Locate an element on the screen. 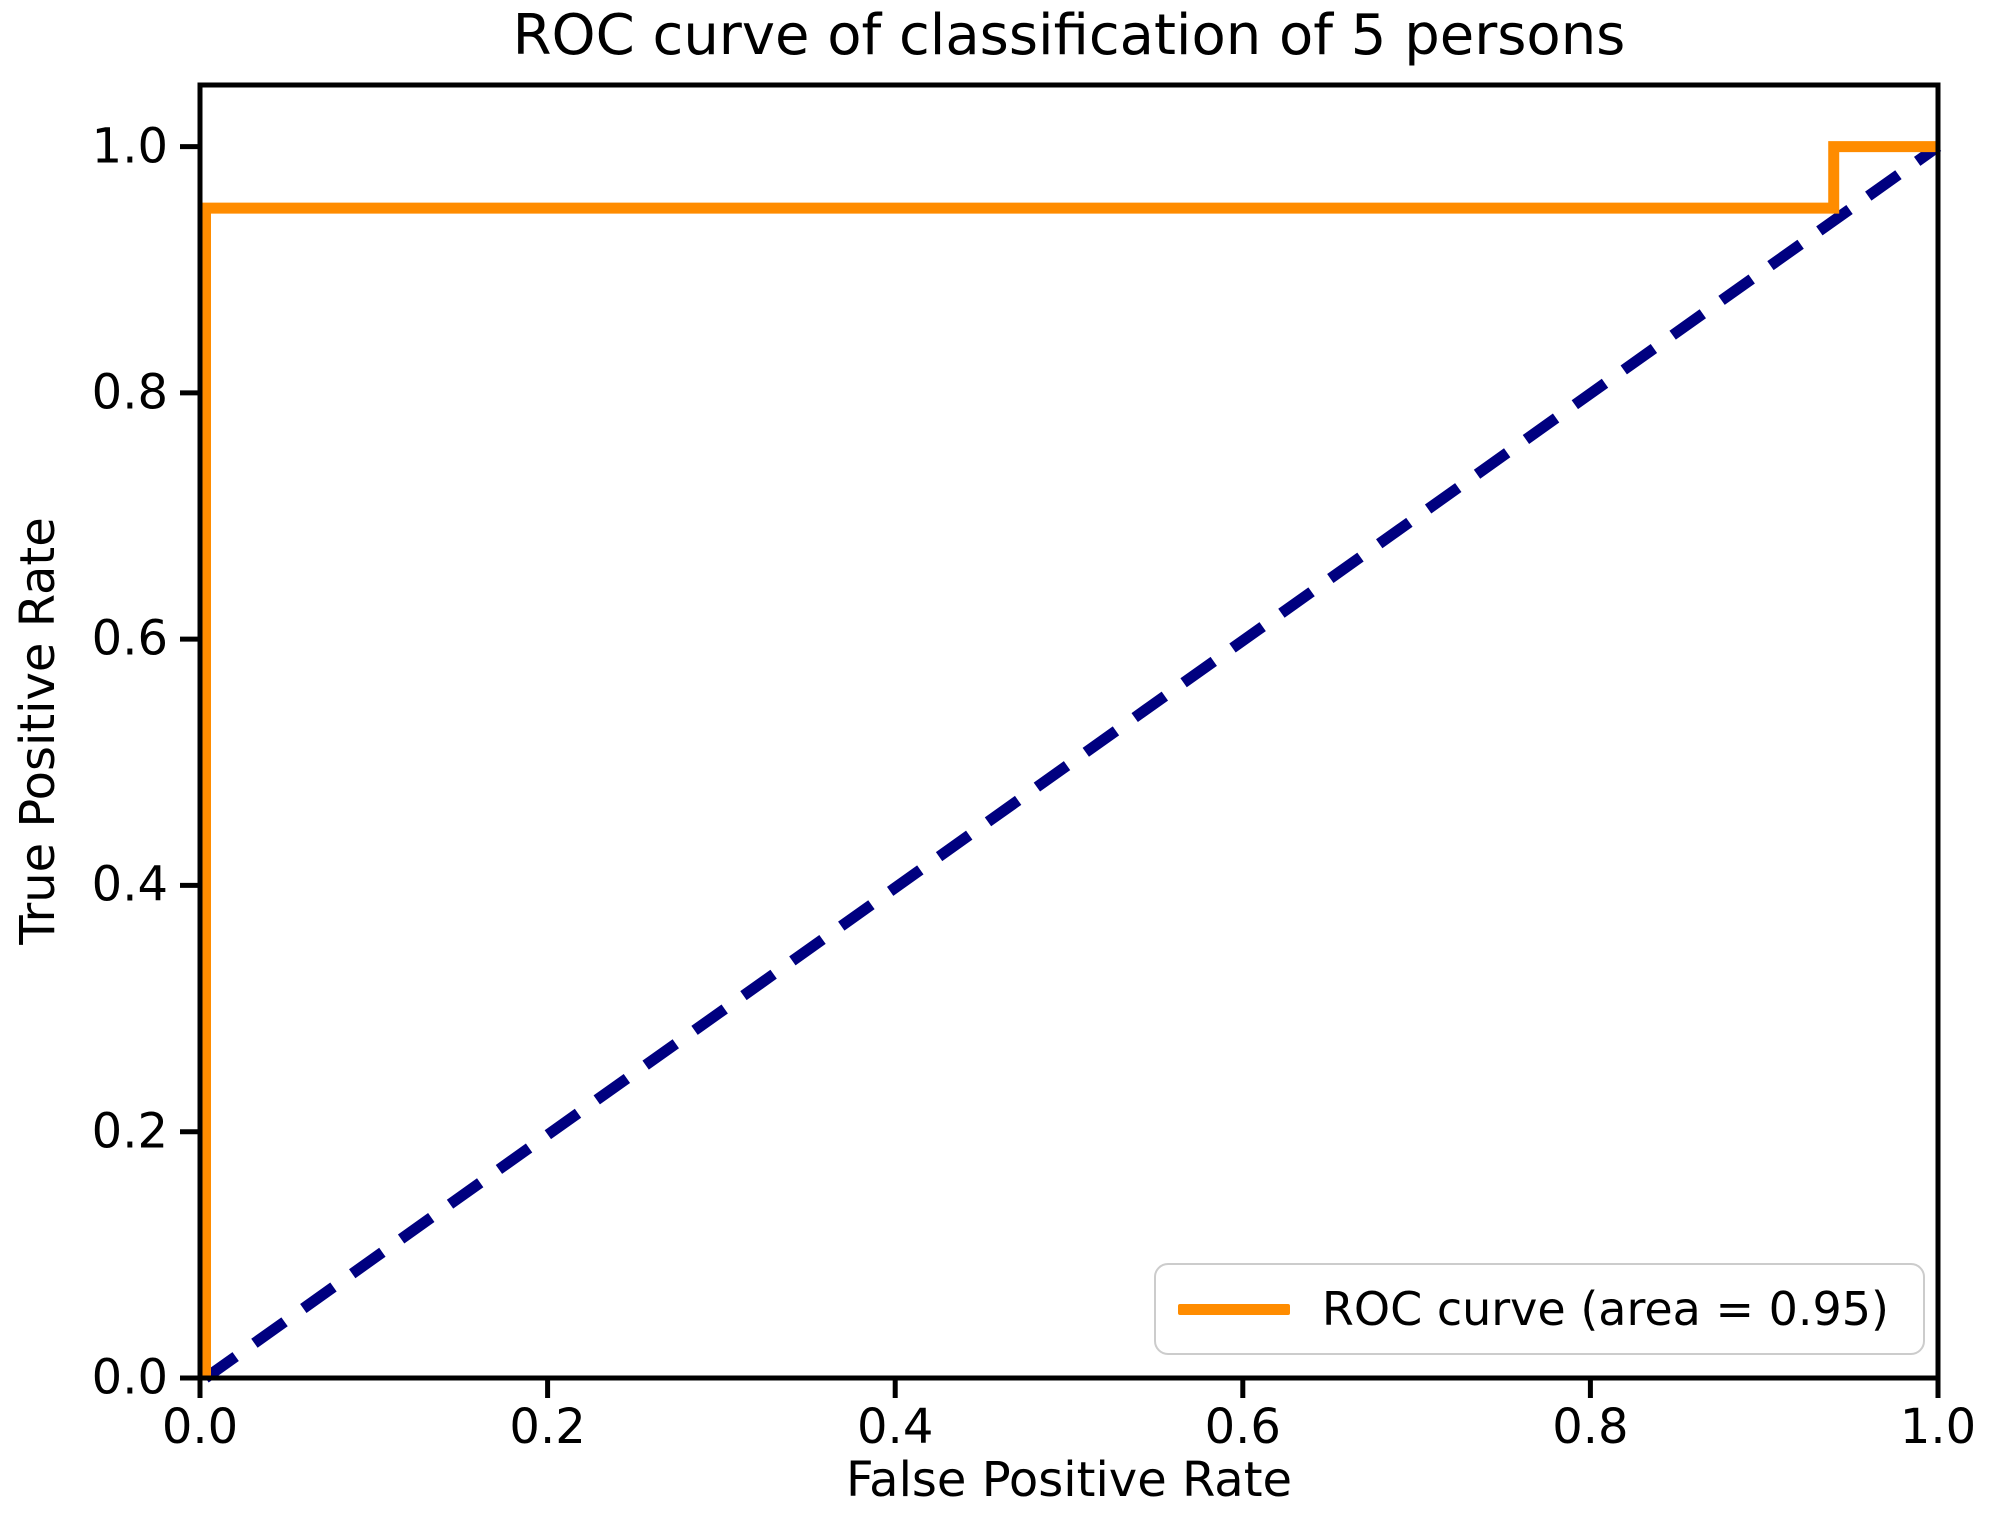 The image size is (1989, 1530). y-tick-label: 0.8 is located at coordinates (129, 392).